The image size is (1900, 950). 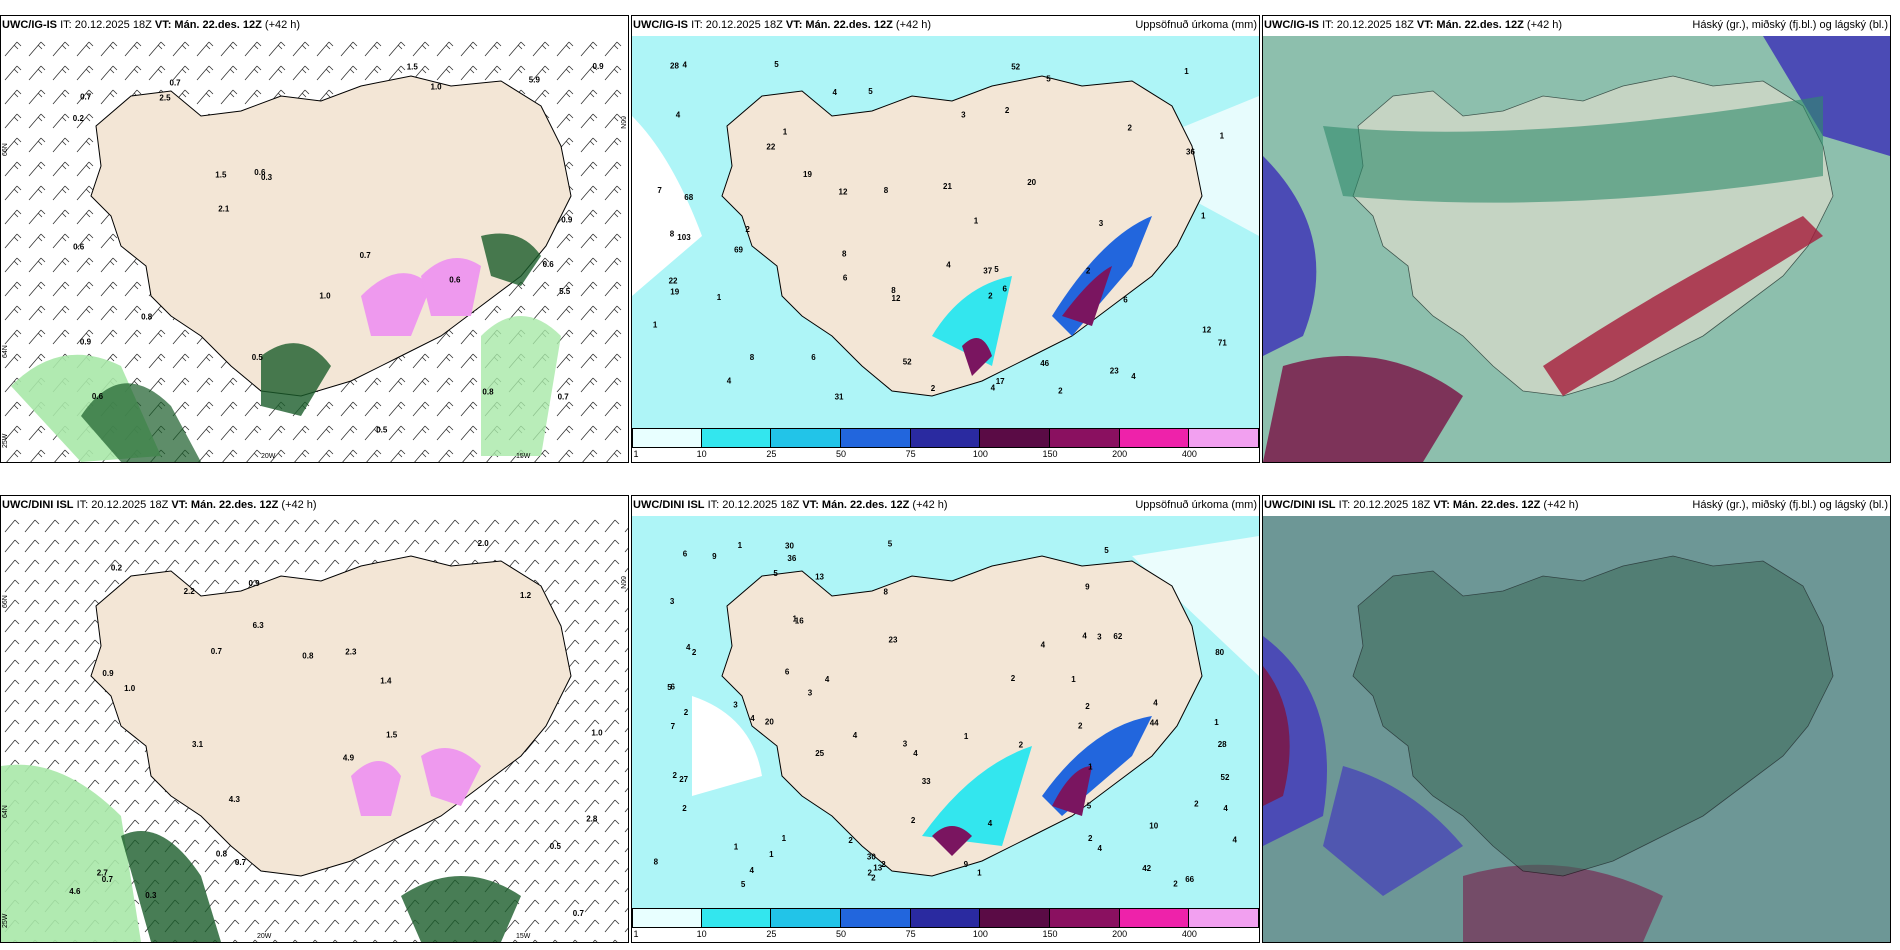 I want to click on value-label: 6.3, so click(x=259, y=625).